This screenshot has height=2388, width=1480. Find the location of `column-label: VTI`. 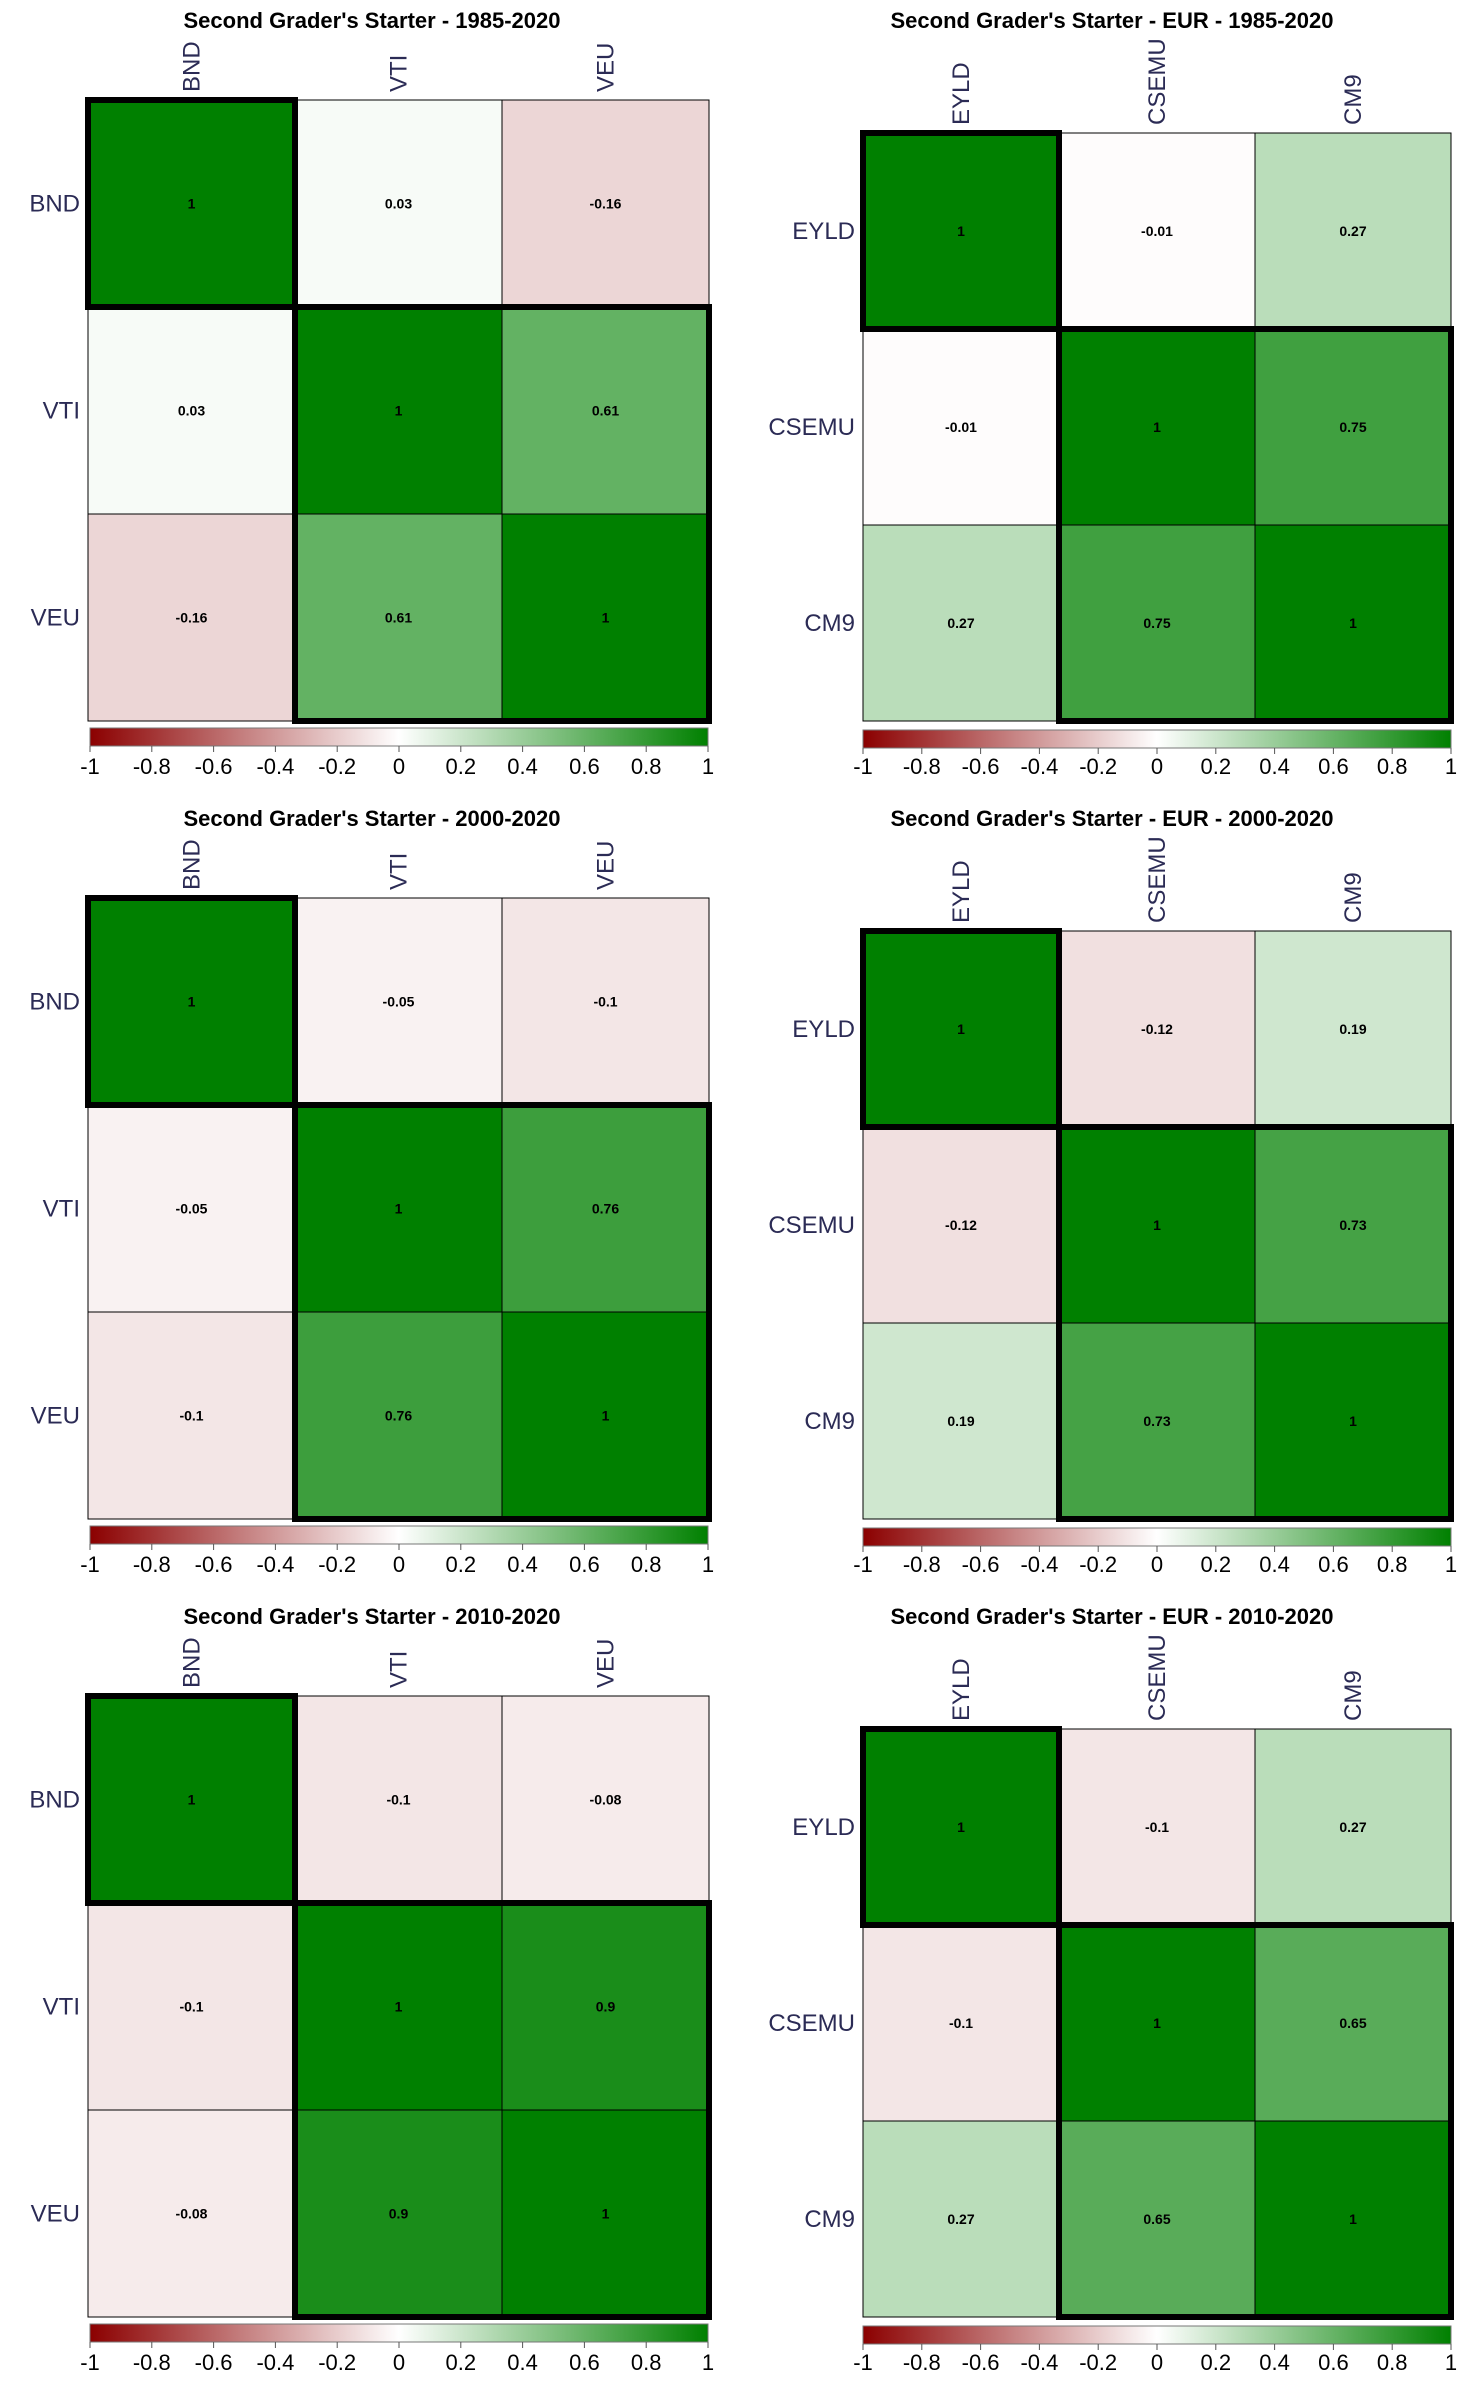

column-label: VTI is located at coordinates (399, 73).